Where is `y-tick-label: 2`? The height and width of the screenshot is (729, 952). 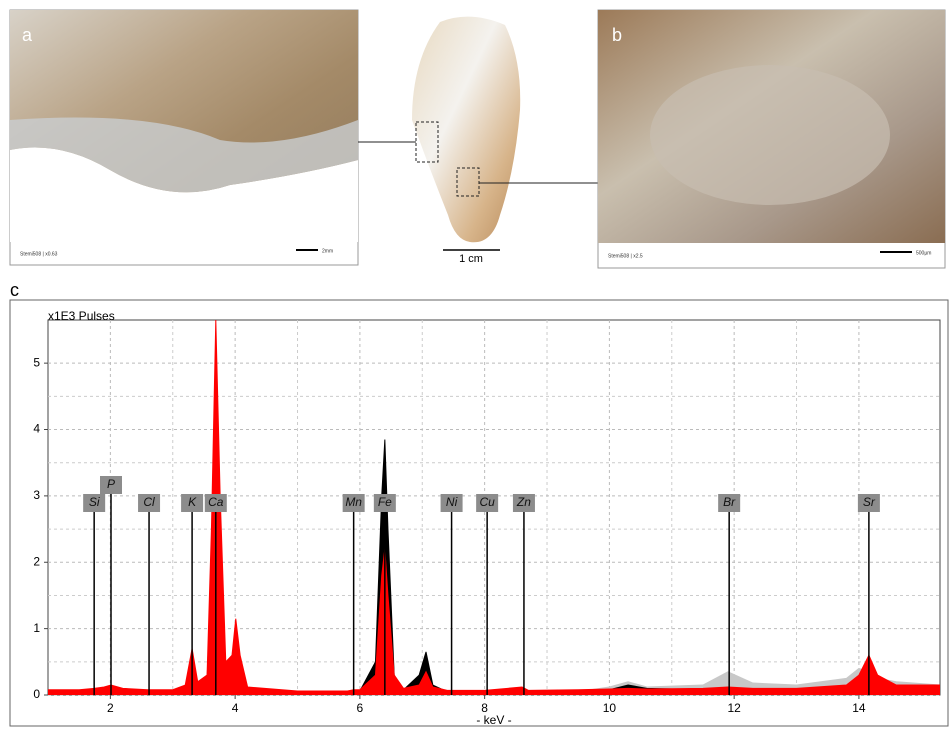
y-tick-label: 2 is located at coordinates (36, 561).